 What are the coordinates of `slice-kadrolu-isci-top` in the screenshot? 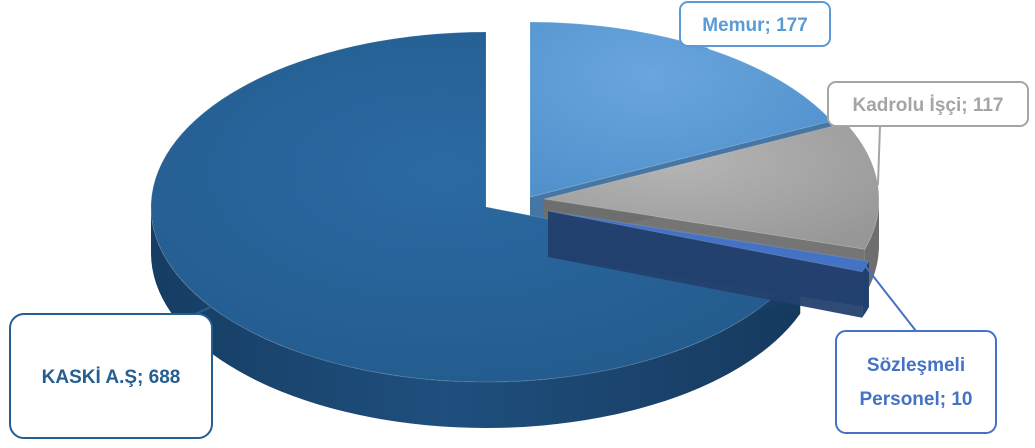 It's located at (711, 186).